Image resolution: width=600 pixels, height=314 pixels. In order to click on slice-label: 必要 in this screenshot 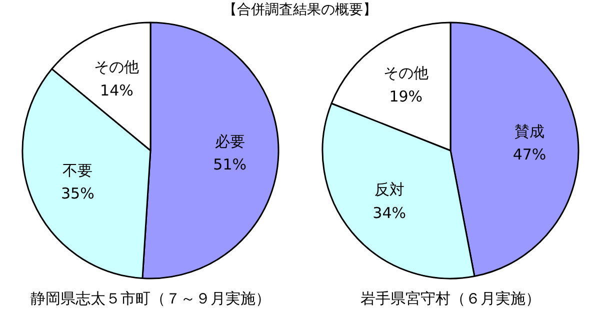, I will do `click(229, 141)`.